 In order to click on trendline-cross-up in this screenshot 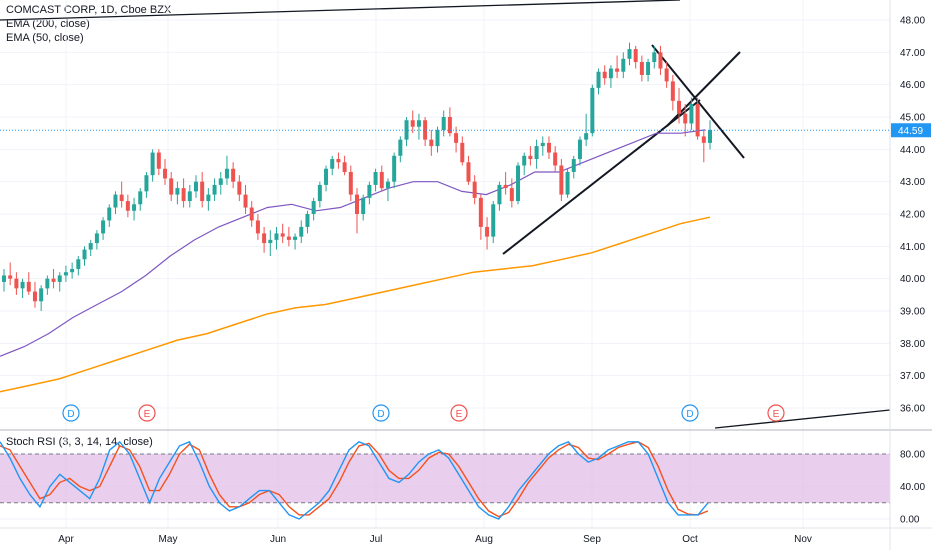, I will do `click(703, 89)`.